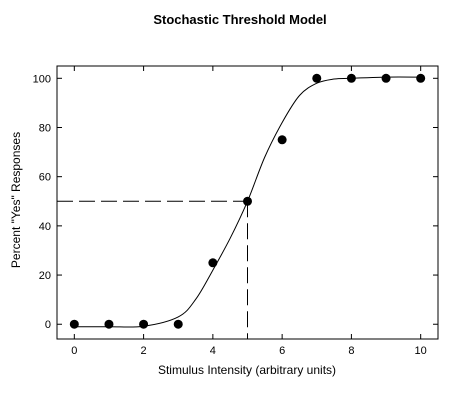  What do you see at coordinates (45, 178) in the screenshot?
I see `y-tick-label: 60` at bounding box center [45, 178].